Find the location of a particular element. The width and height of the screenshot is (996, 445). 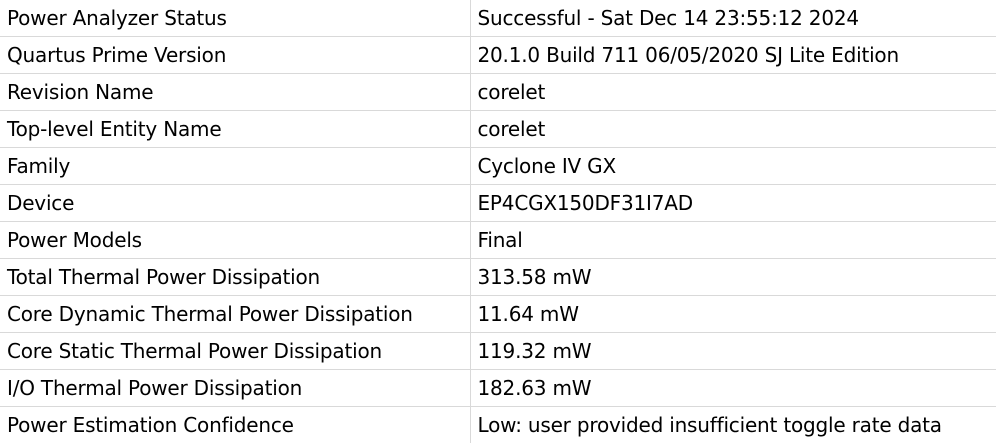

table-row-revision-name: Revision Name corelet is located at coordinates (498, 92).